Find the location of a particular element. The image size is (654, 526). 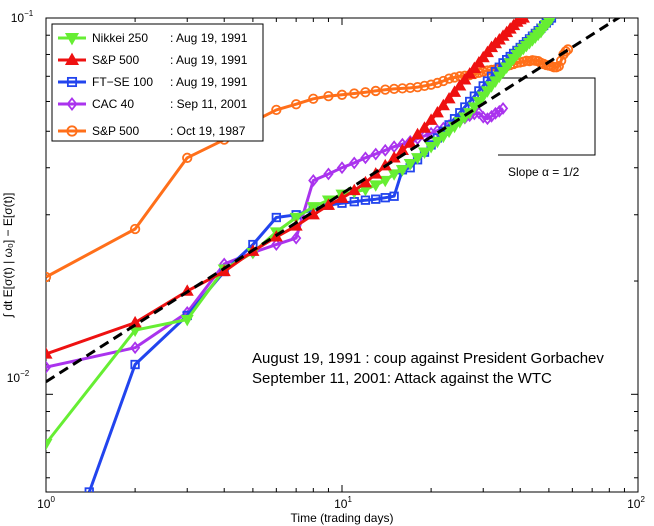

x-tick-label-100: 10² is located at coordinates (636, 503).